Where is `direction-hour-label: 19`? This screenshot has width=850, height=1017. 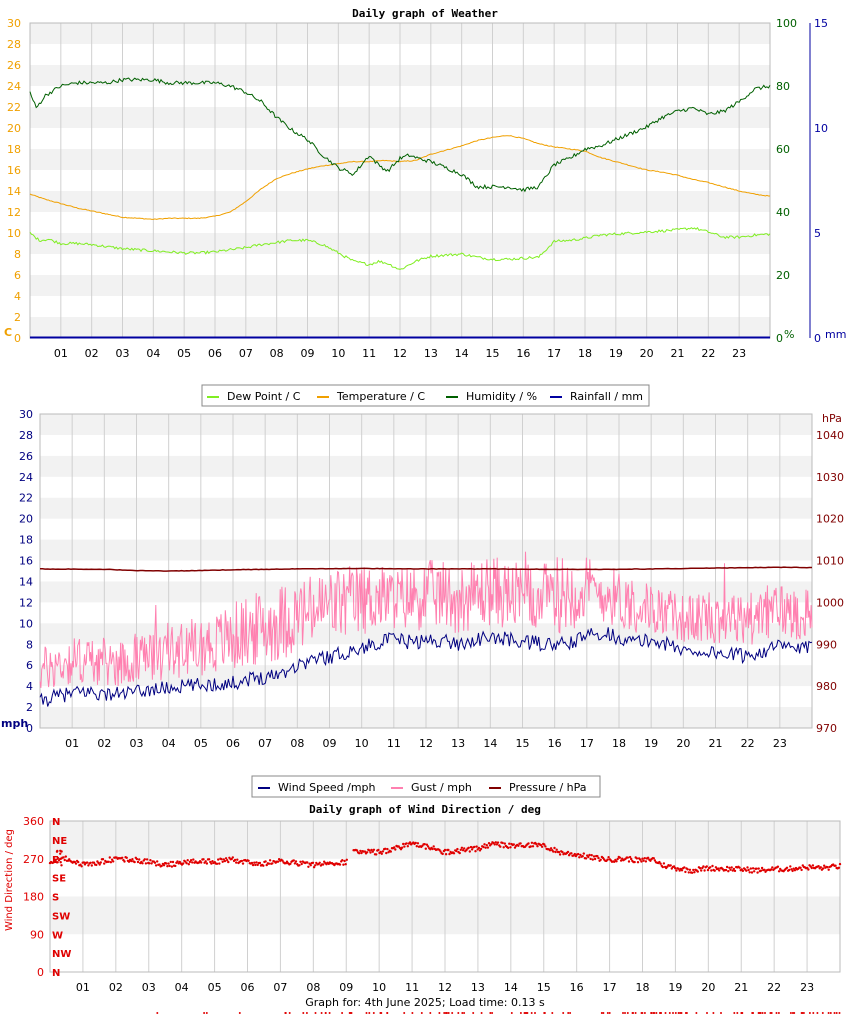 direction-hour-label: 19 is located at coordinates (675, 987).